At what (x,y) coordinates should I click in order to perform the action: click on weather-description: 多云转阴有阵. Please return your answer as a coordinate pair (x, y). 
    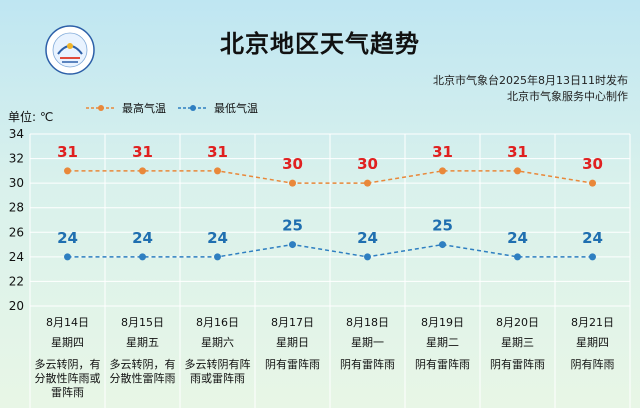
    Looking at the image, I should click on (218, 364).